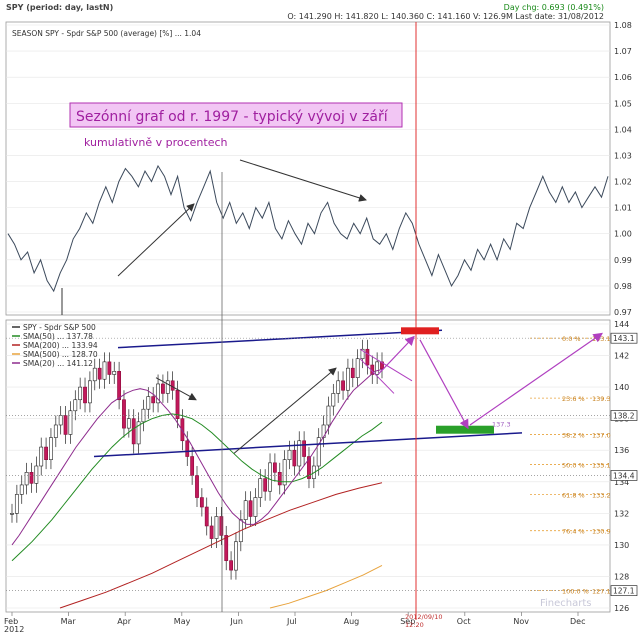 The width and height of the screenshot is (640, 632). I want to click on season-y-tick: 1.03, so click(623, 155).